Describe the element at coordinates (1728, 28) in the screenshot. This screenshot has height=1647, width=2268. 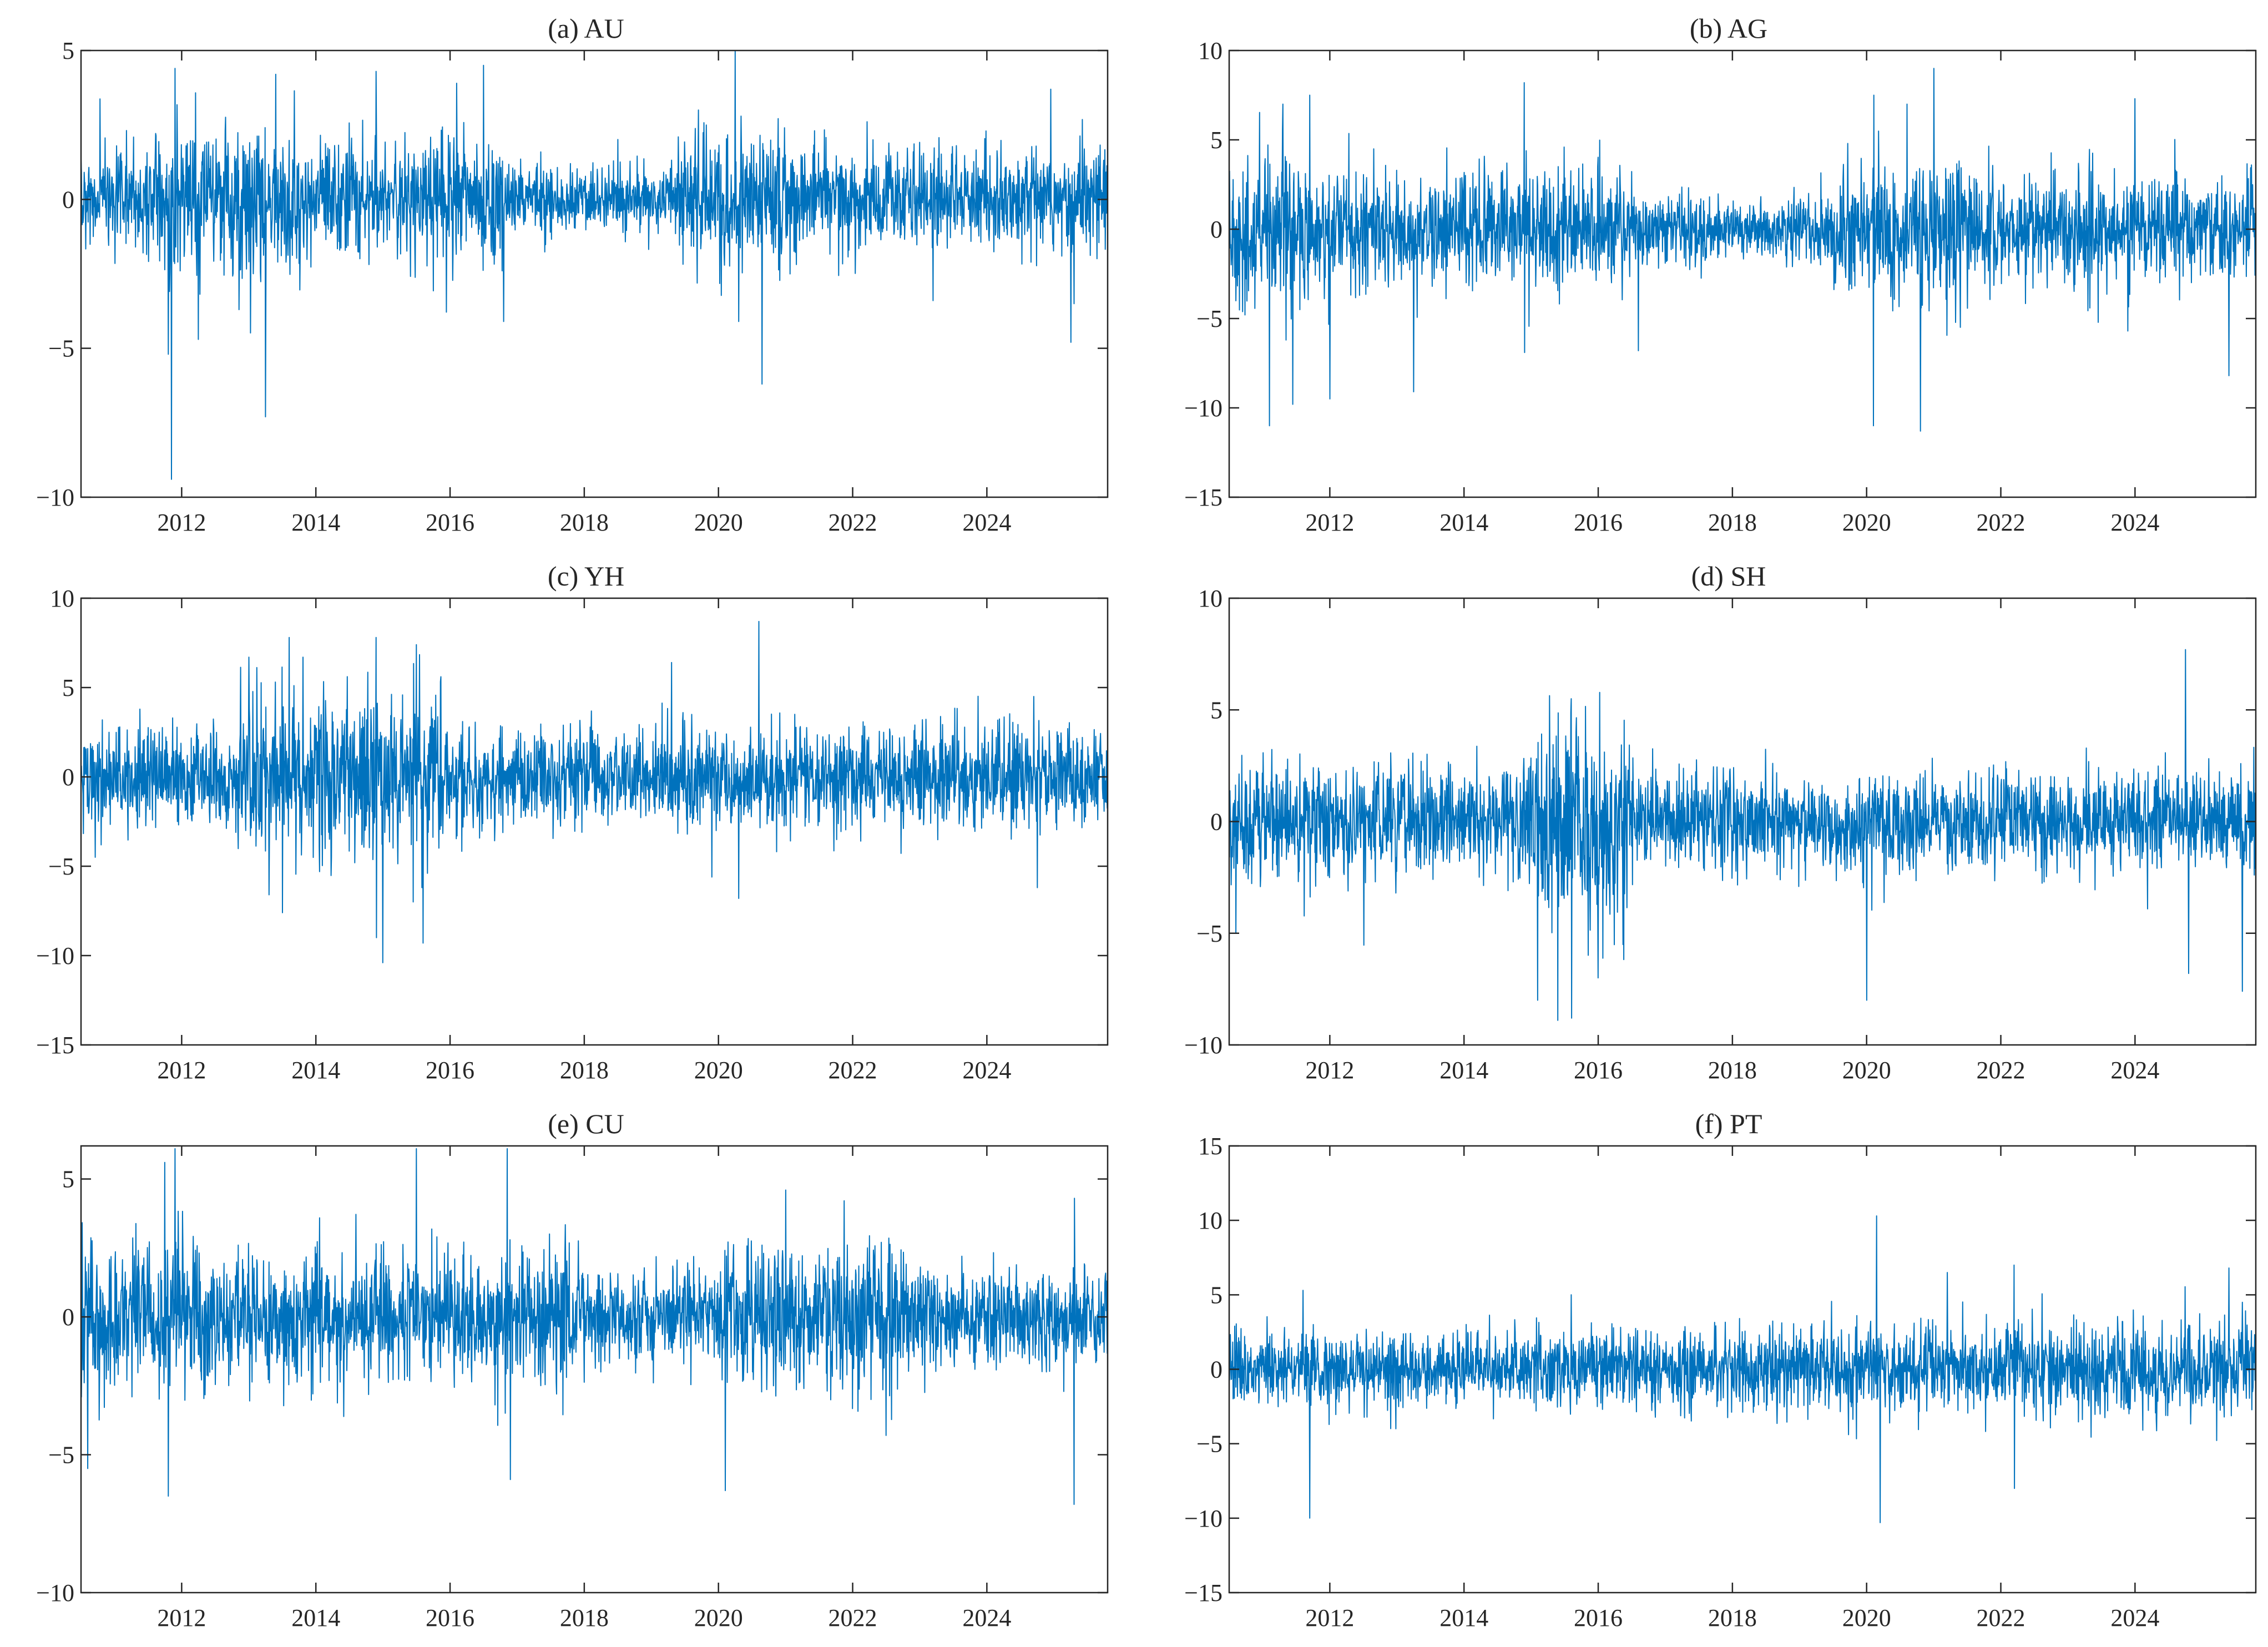
I see `panel-title: (b) AG` at that location.